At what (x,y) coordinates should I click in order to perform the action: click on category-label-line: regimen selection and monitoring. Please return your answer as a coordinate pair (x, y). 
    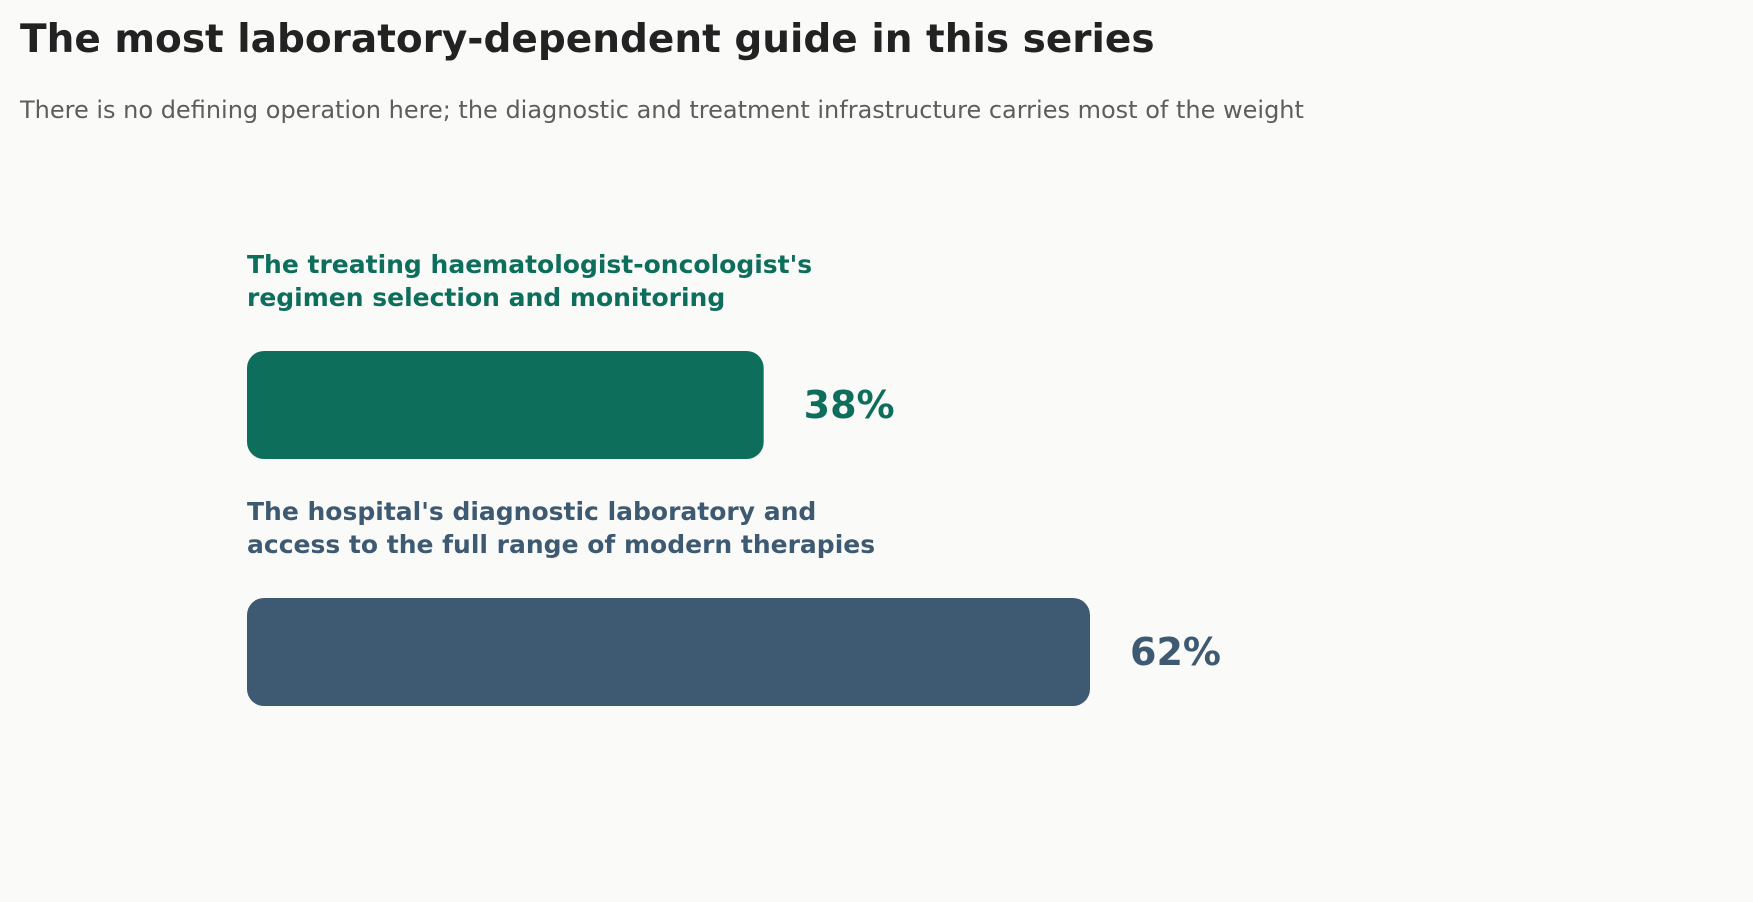
    Looking at the image, I should click on (486, 297).